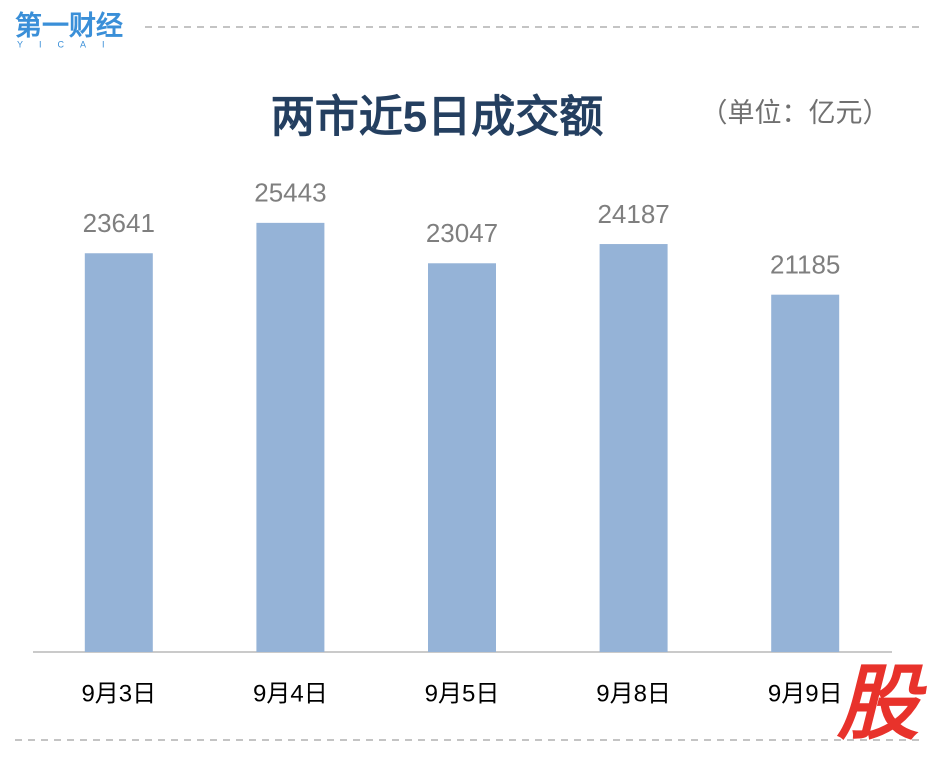 This screenshot has width=940, height=774. Describe the element at coordinates (633, 693) in the screenshot. I see `x-tick-label: 9月8日` at that location.